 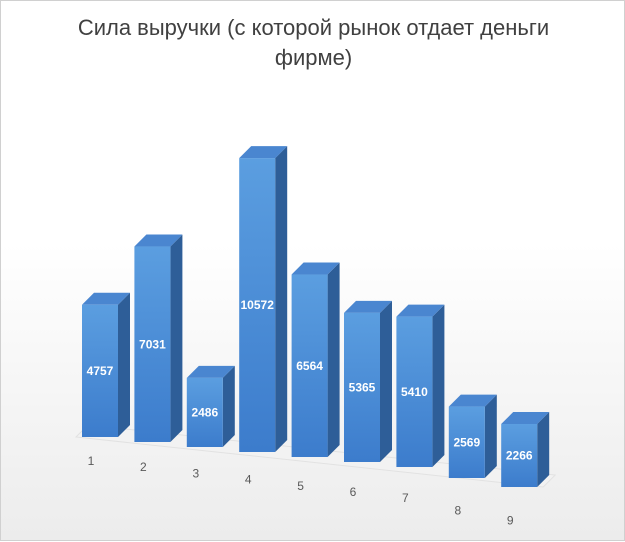 I want to click on bar-5: 6564, so click(x=315, y=359).